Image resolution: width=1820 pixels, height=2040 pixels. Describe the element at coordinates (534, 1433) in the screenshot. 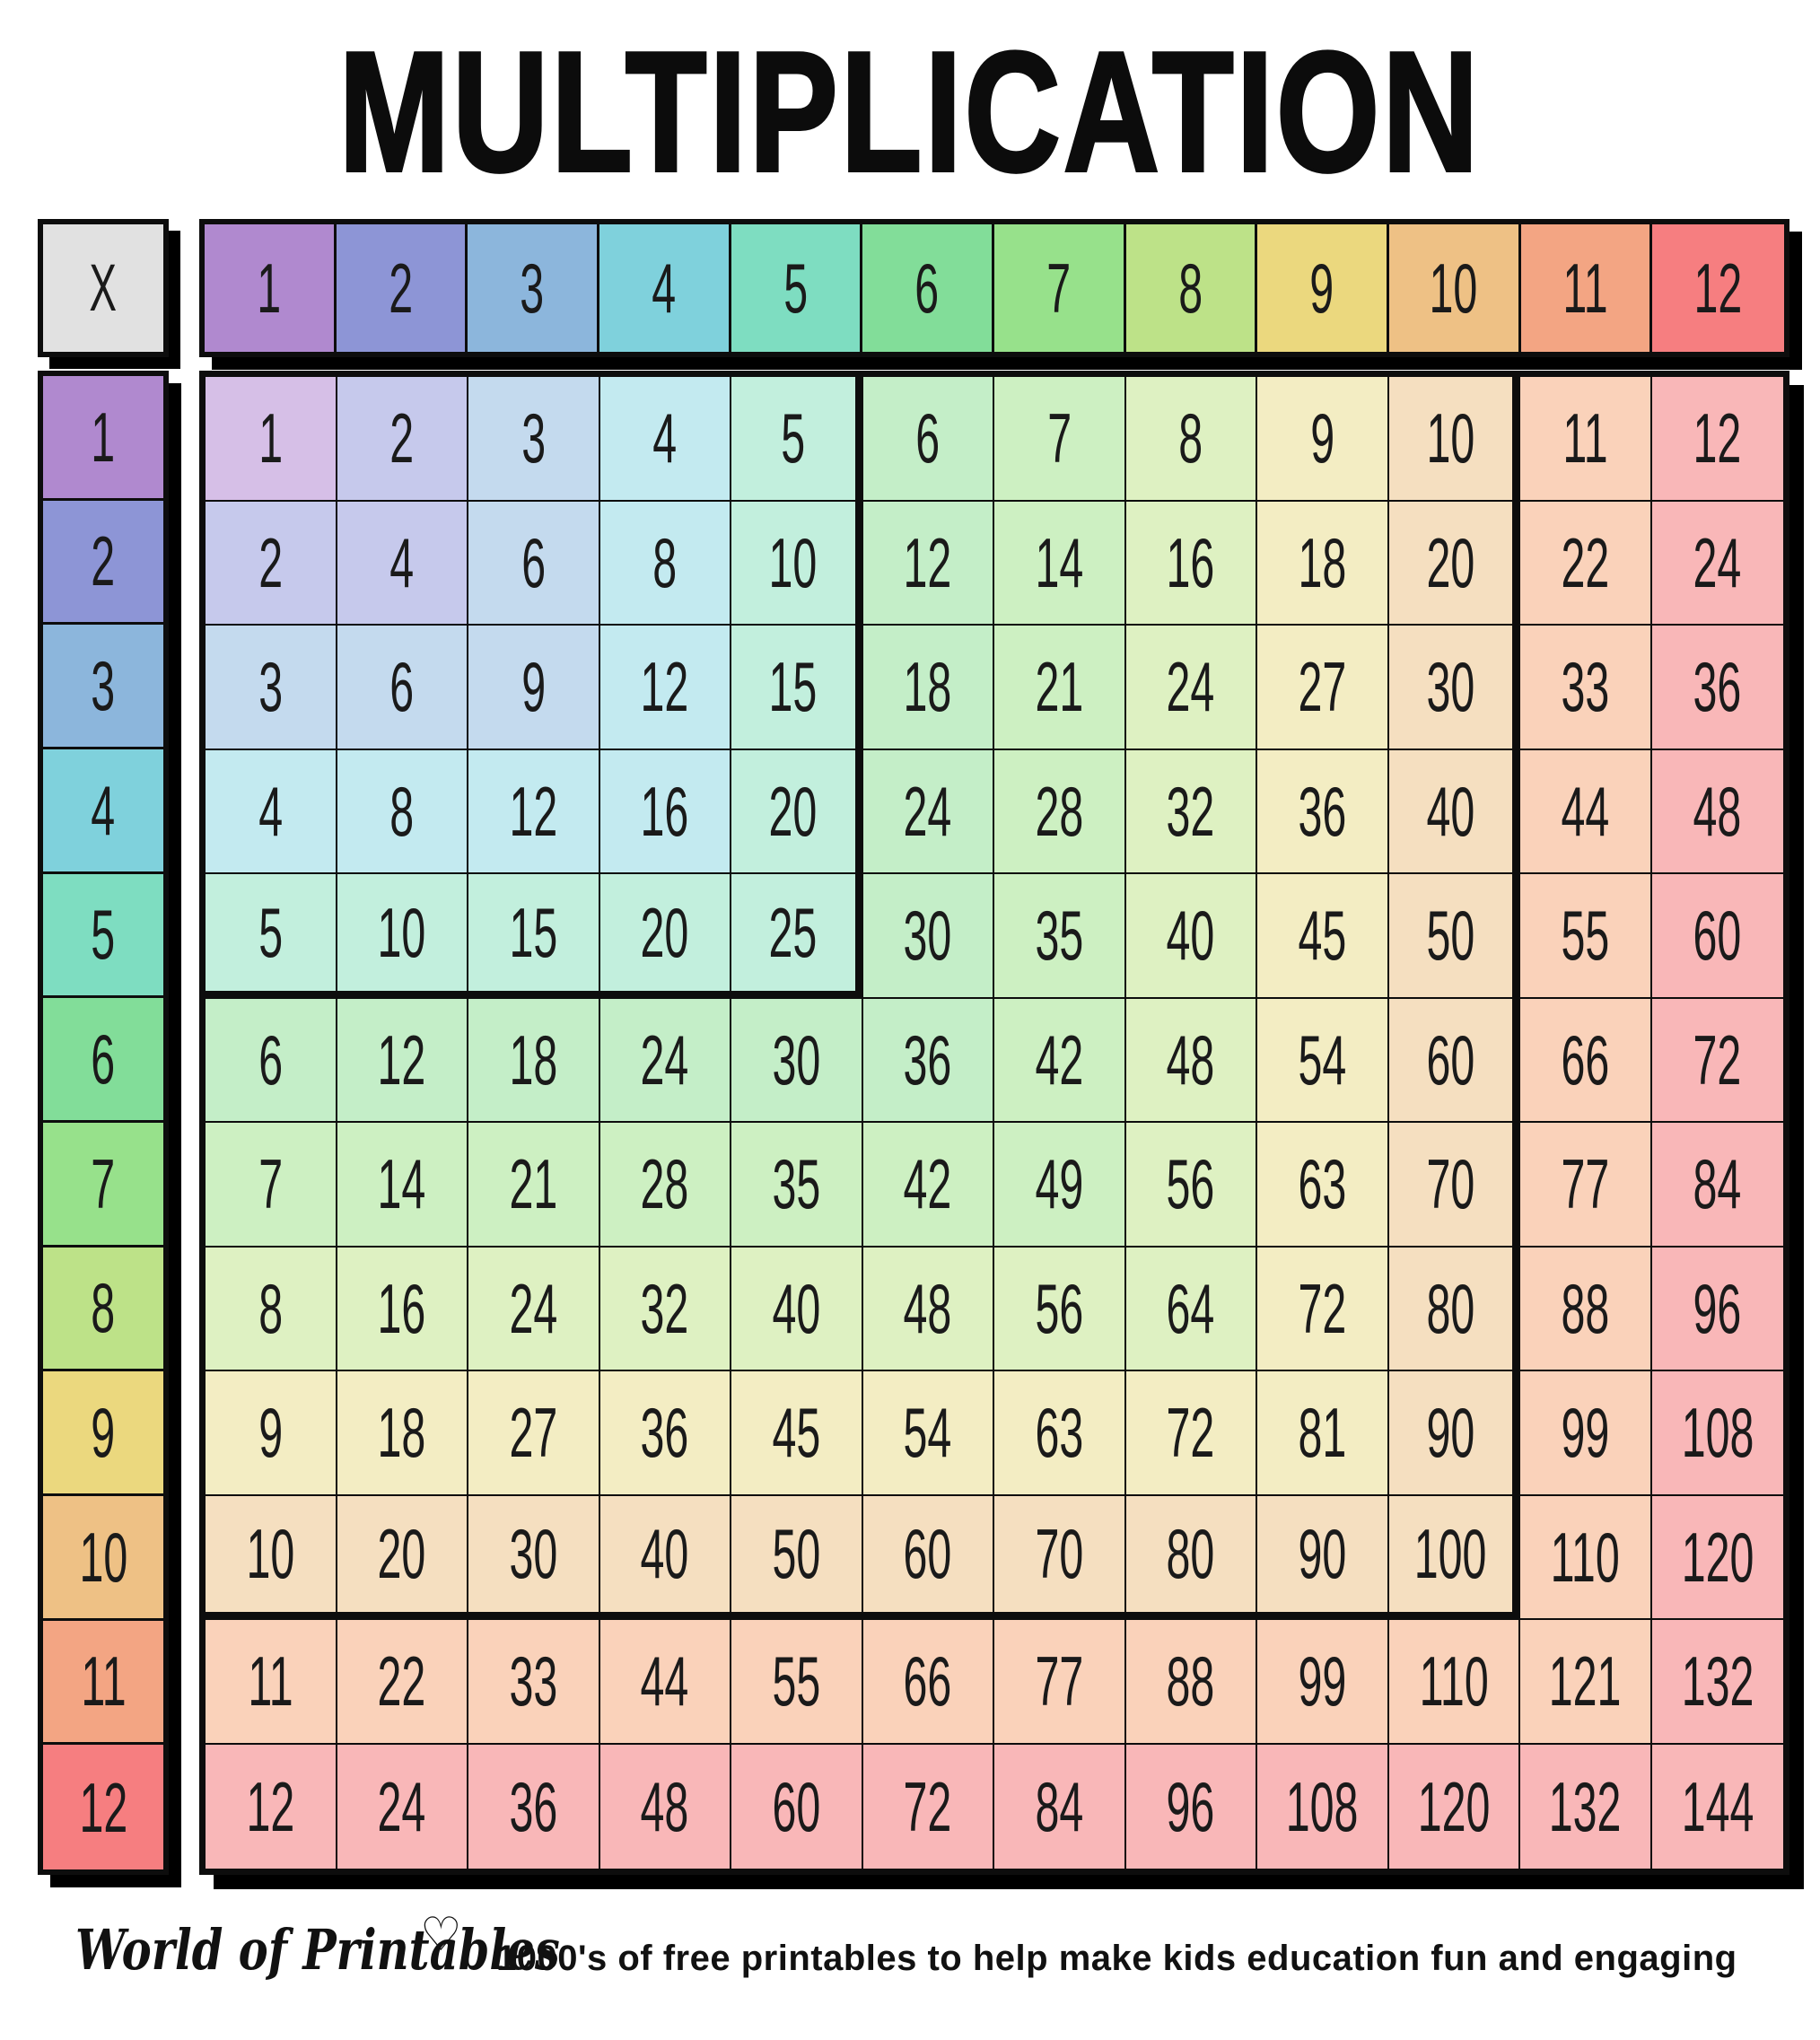

I see `product-cell: 27` at that location.